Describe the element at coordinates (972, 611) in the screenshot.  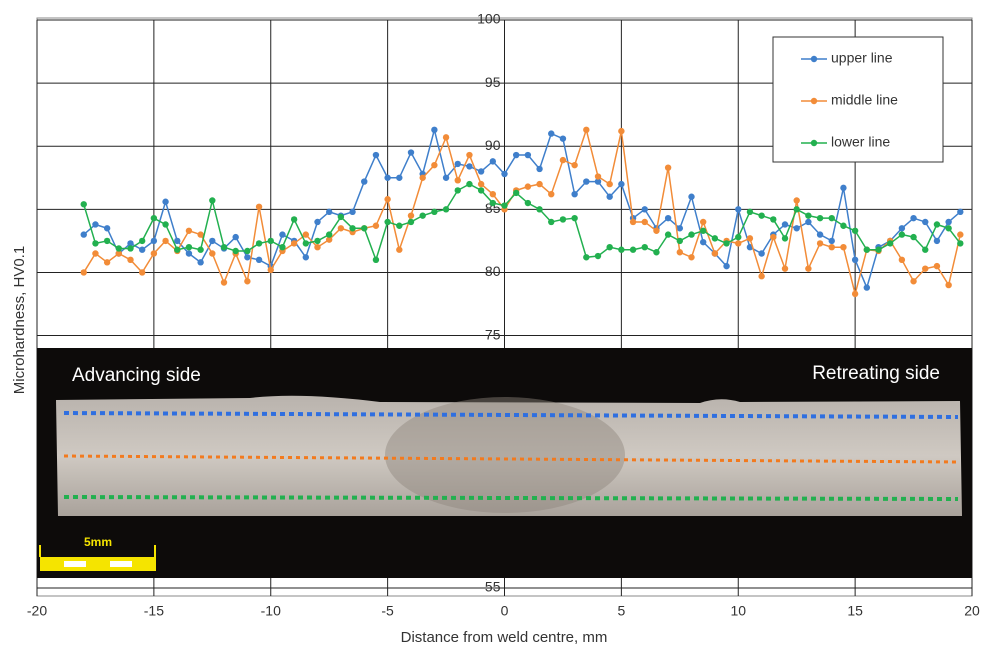
I see `x-tick-label: 20` at that location.